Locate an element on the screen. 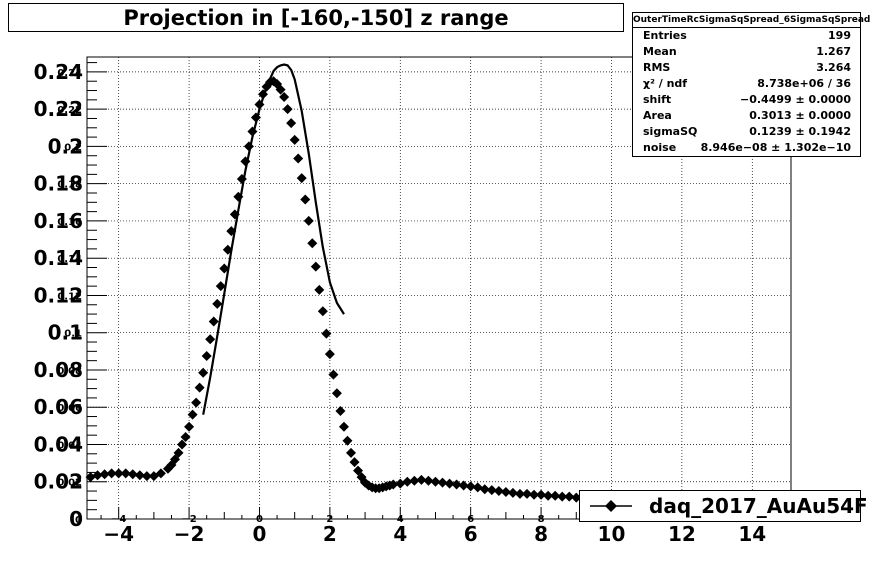 Image resolution: width=878 pixels, height=578 pixels. x-tick-label: 8 is located at coordinates (541, 534).